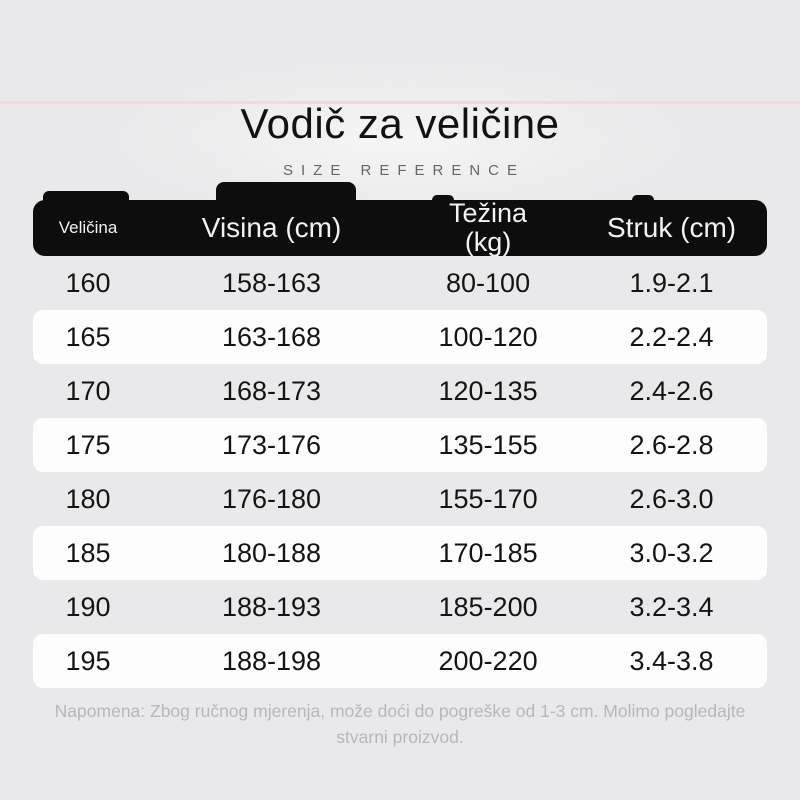 The width and height of the screenshot is (800, 800). Describe the element at coordinates (400, 228) in the screenshot. I see `header-bar-background` at that location.